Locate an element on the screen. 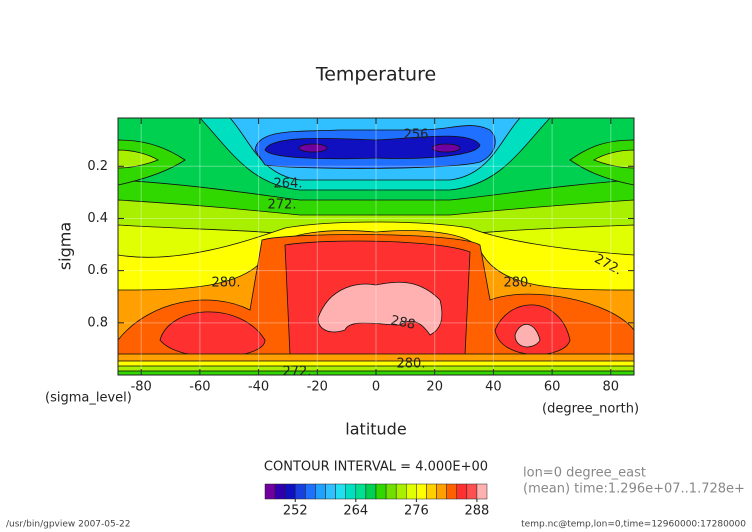  x-tick-label: 20 is located at coordinates (434, 387).